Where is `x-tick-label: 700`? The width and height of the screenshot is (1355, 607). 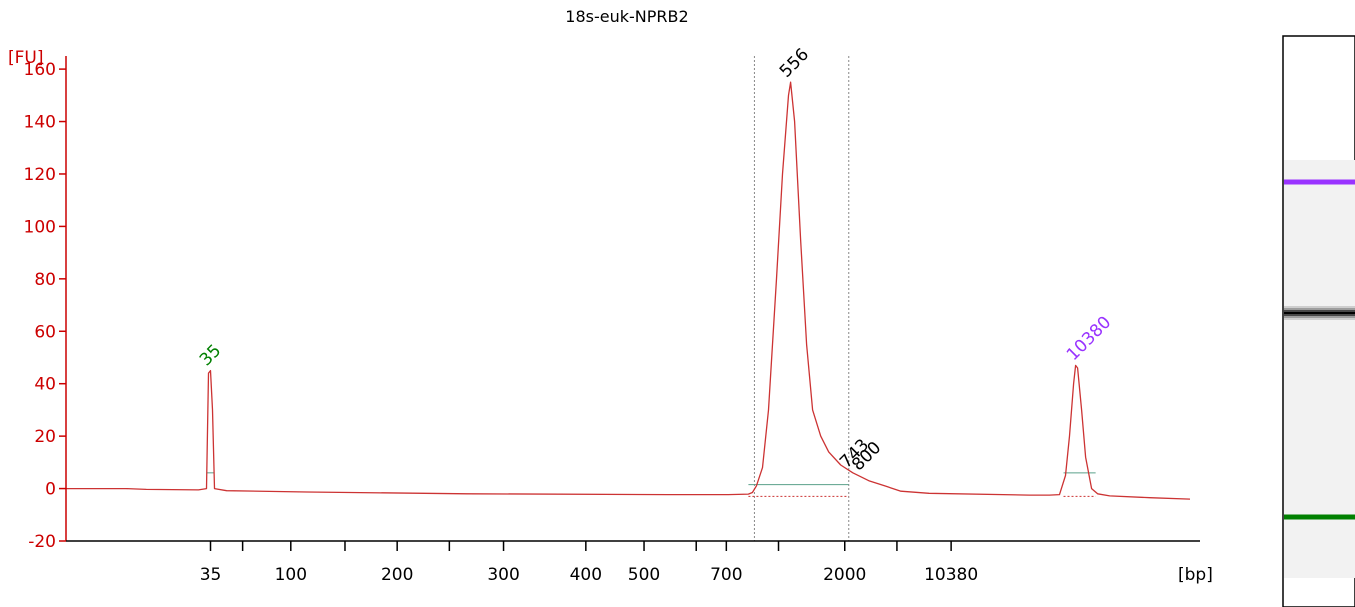 x-tick-label: 700 is located at coordinates (726, 575).